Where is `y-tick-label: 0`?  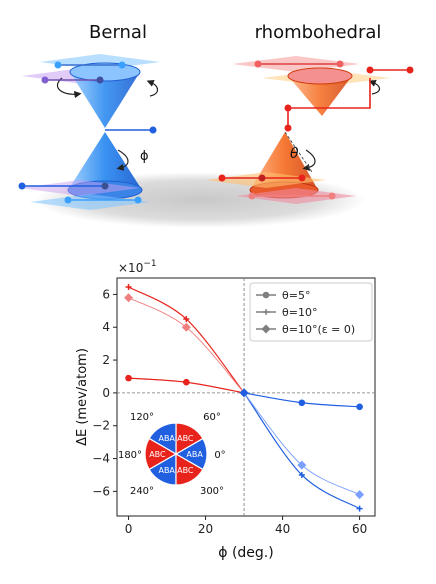
y-tick-label: 0 is located at coordinates (106, 393).